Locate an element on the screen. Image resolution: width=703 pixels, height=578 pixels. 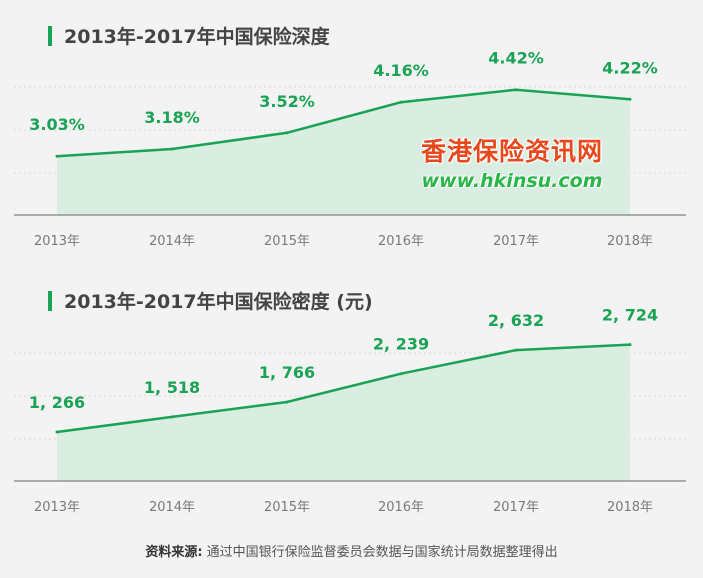
data-label: 4.42% is located at coordinates (516, 58).